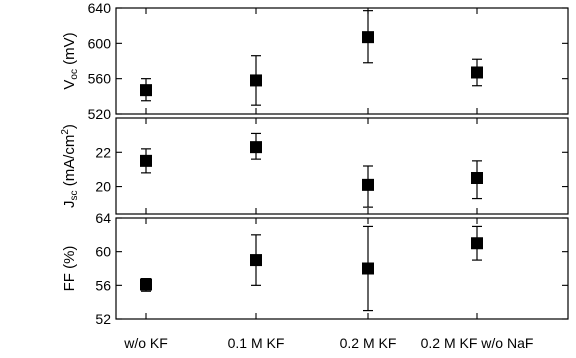  I want to click on y-tick-label: 64, so click(103, 218).